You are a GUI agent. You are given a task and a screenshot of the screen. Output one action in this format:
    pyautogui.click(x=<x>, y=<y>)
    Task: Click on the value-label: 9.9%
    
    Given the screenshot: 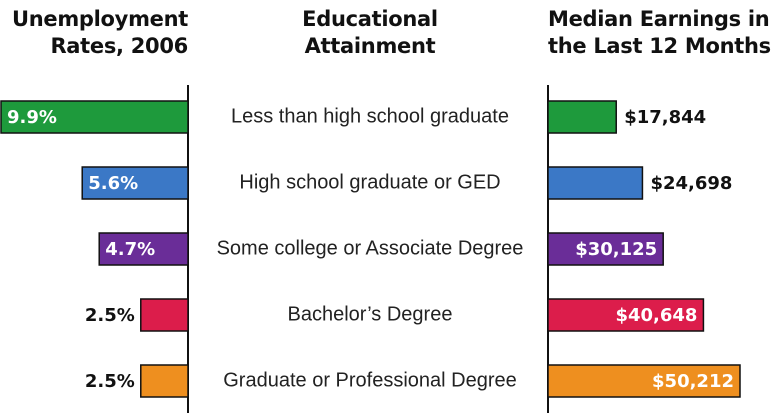 What is the action you would take?
    pyautogui.click(x=32, y=117)
    